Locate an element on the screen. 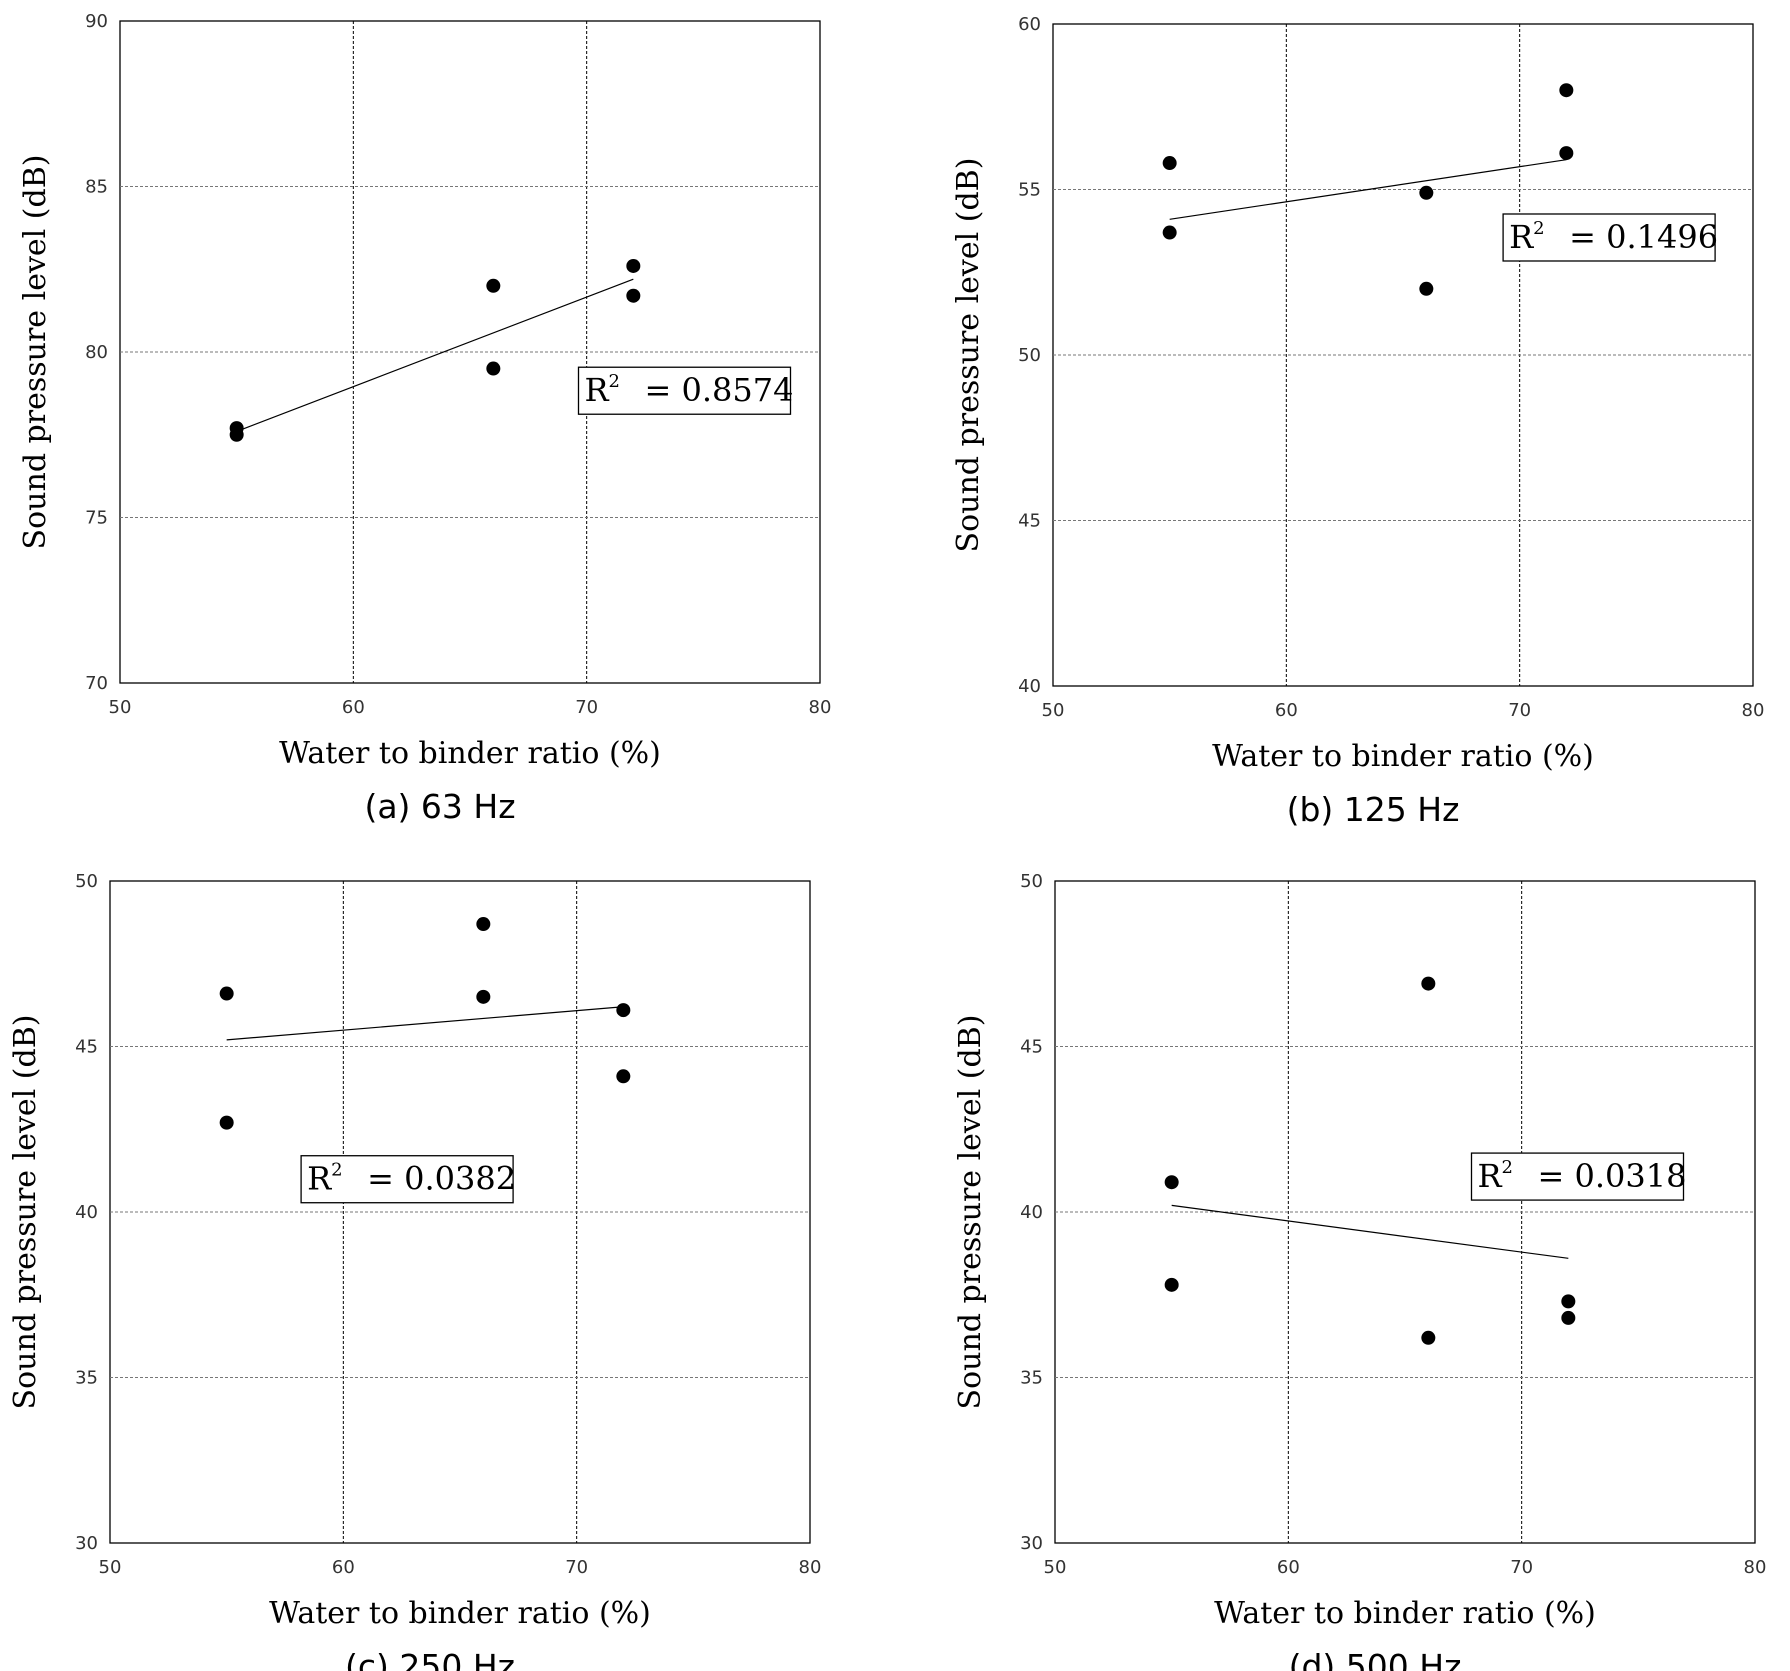 This screenshot has height=1671, width=1790. r2-value: = 0.0382 is located at coordinates (441, 1179).